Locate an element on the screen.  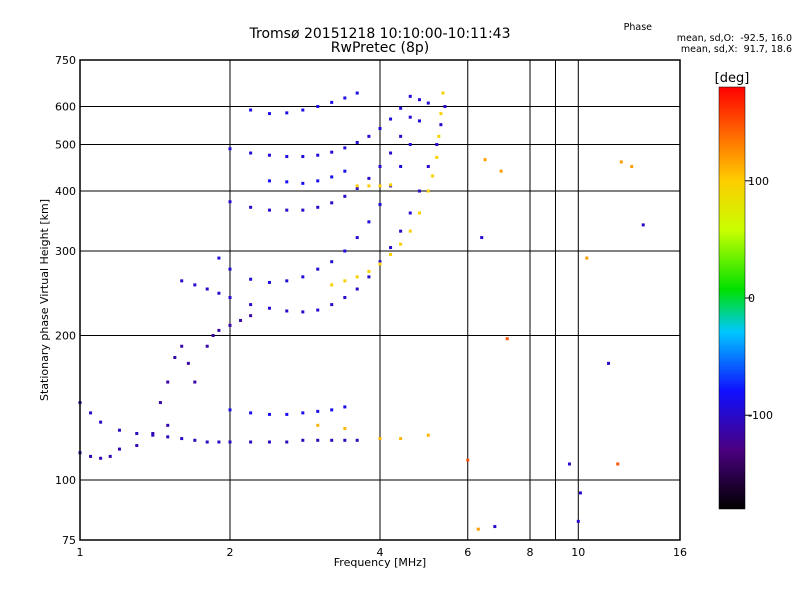
y-tick-label: 750 is located at coordinates (65, 60).